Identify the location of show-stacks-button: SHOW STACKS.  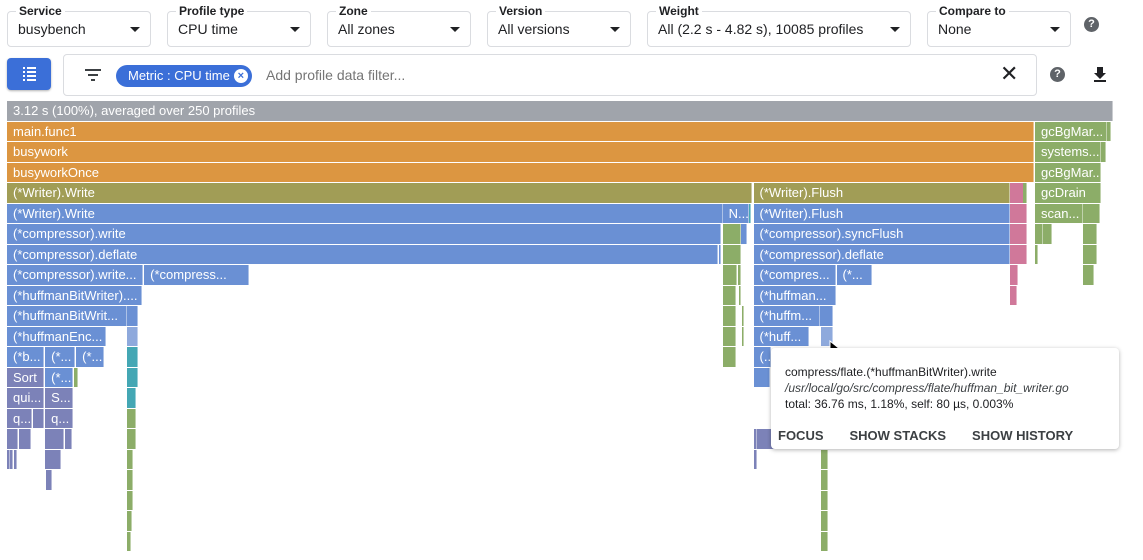
(898, 435).